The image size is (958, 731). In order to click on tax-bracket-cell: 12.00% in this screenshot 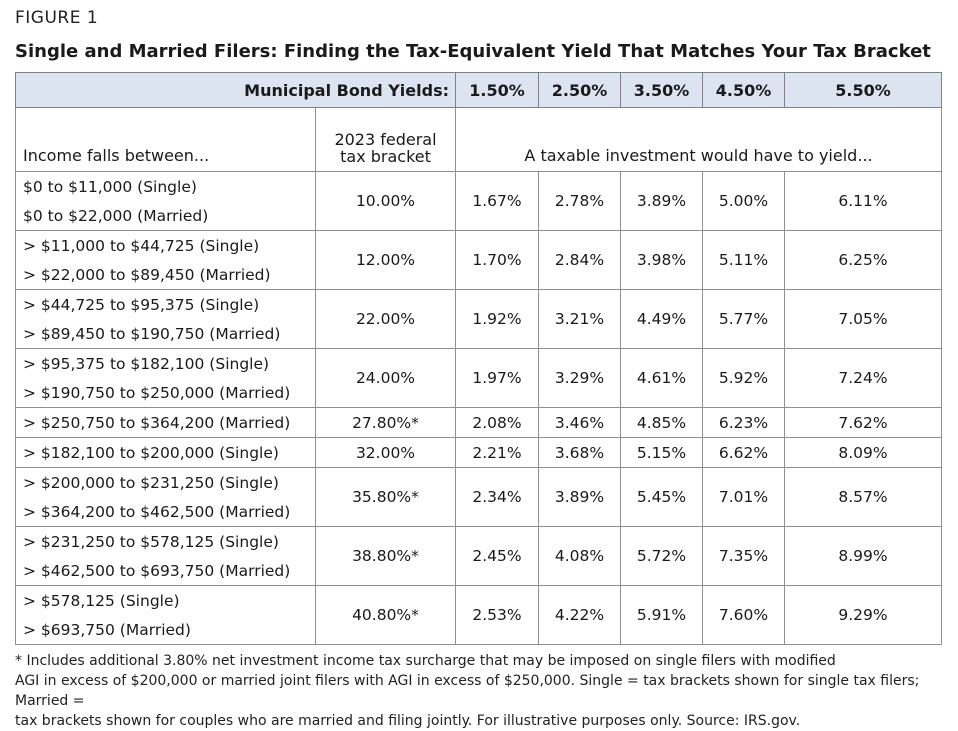, I will do `click(385, 260)`.